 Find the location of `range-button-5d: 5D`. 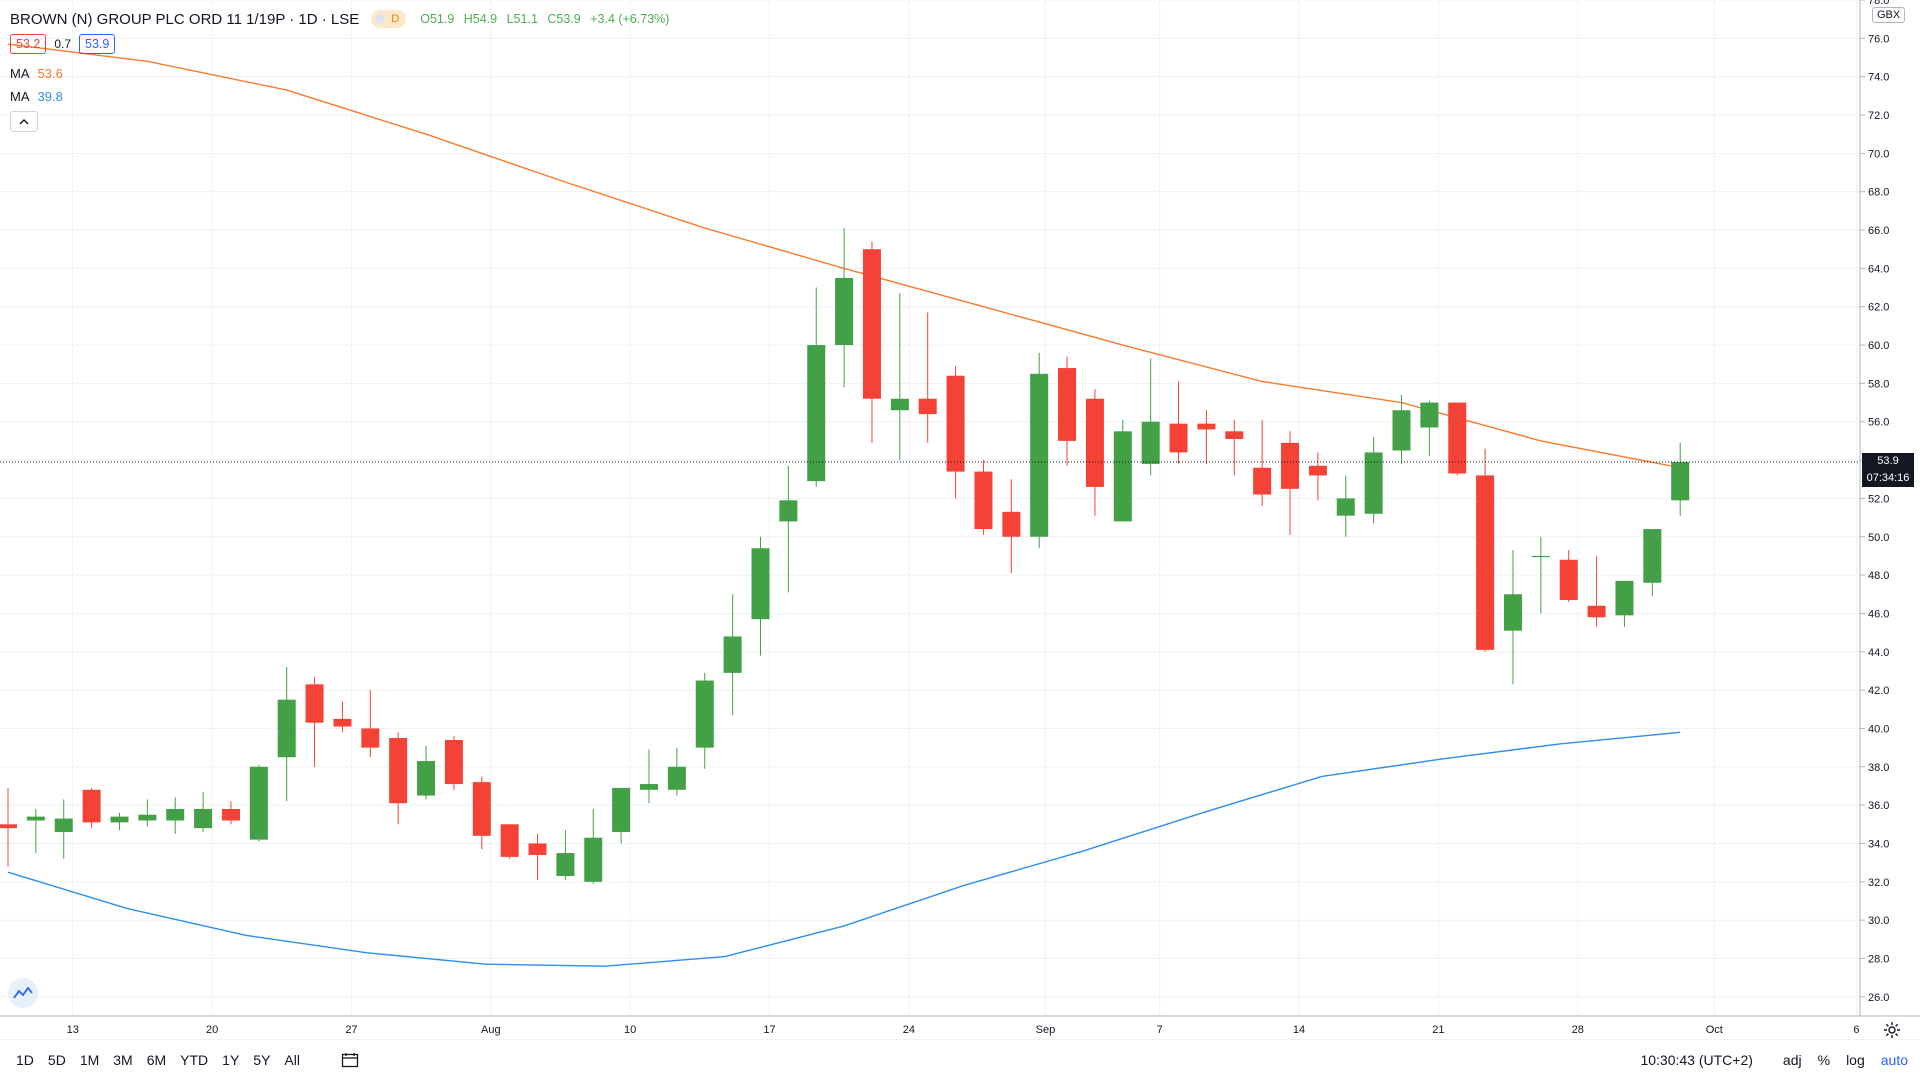

range-button-5d: 5D is located at coordinates (56, 1060).